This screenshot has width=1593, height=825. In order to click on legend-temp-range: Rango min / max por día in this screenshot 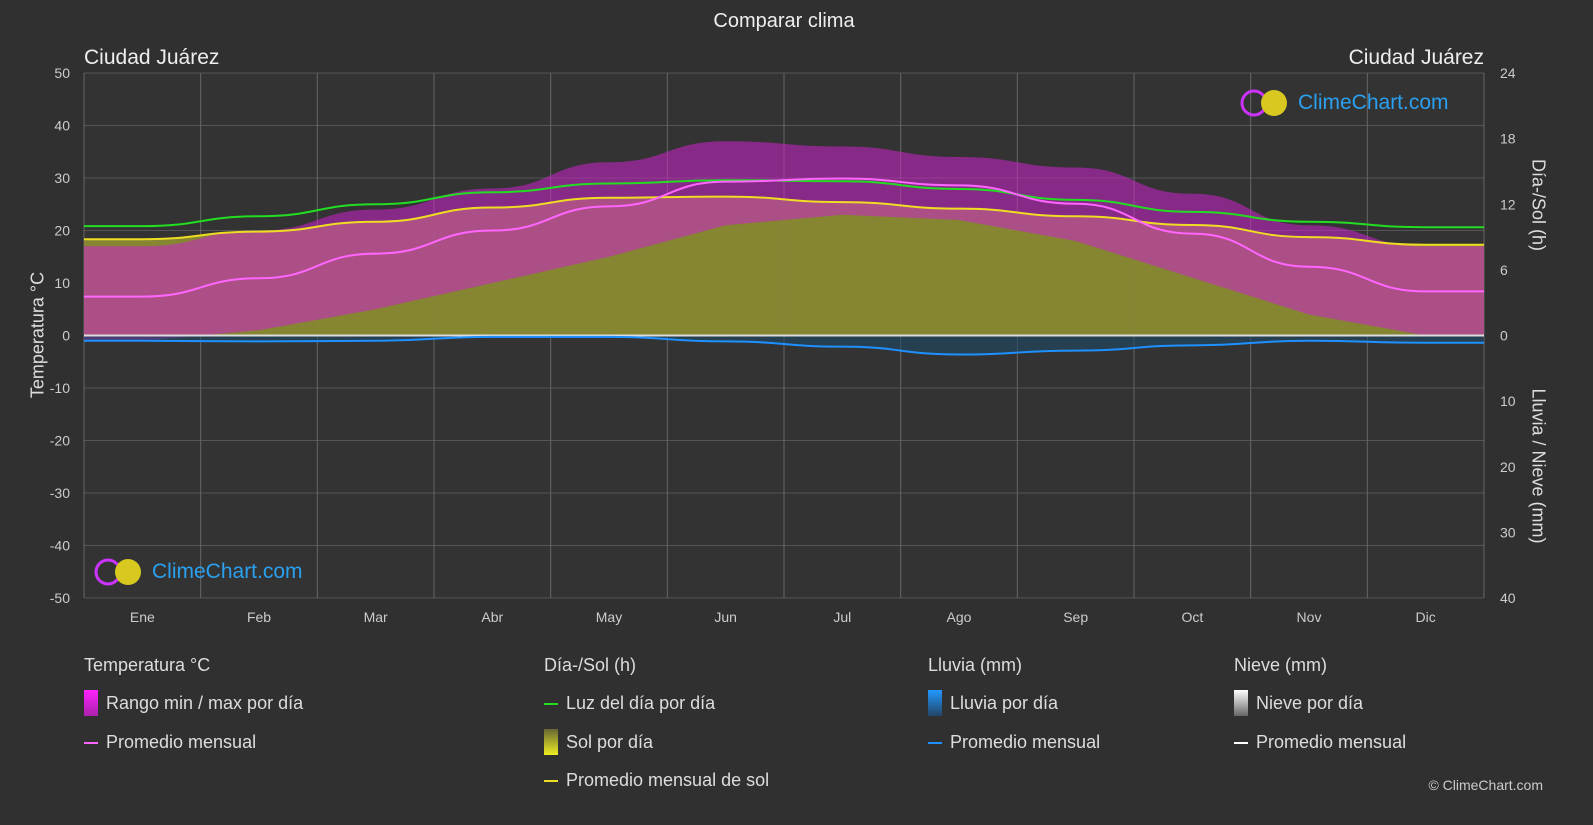, I will do `click(193, 703)`.